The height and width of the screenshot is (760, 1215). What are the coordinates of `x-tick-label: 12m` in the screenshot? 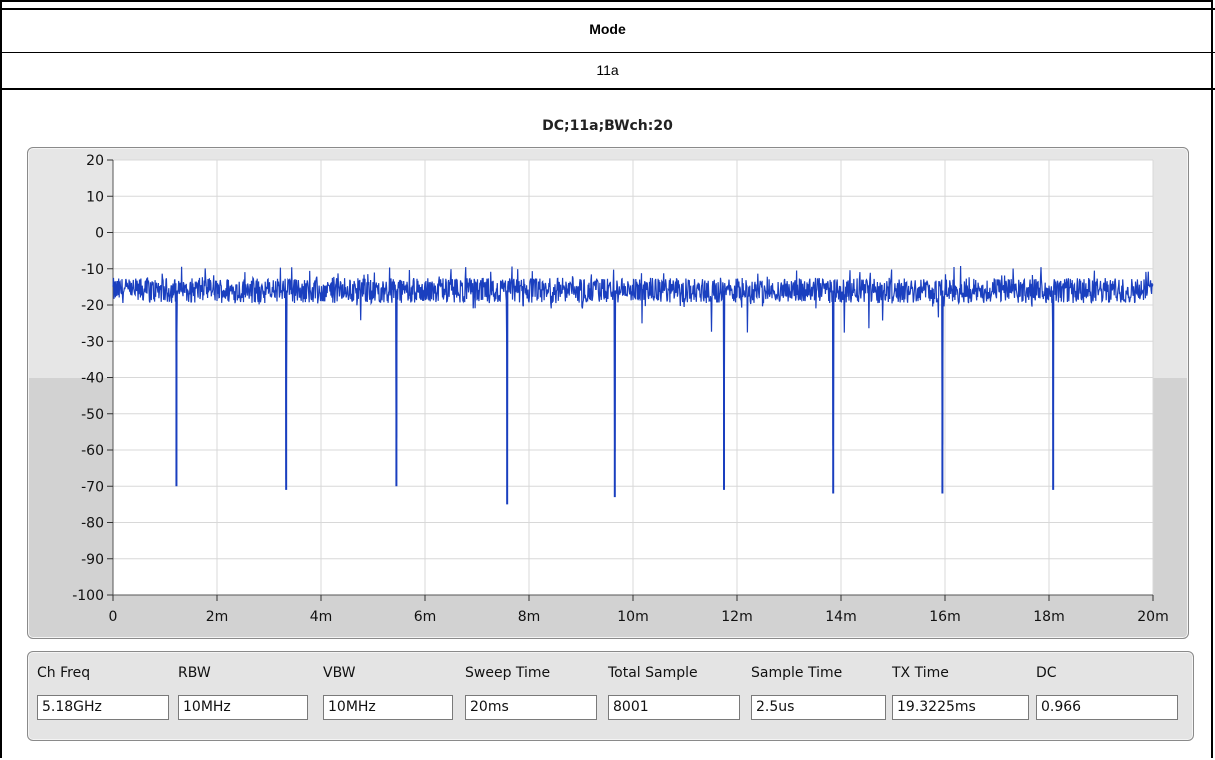 It's located at (736, 617).